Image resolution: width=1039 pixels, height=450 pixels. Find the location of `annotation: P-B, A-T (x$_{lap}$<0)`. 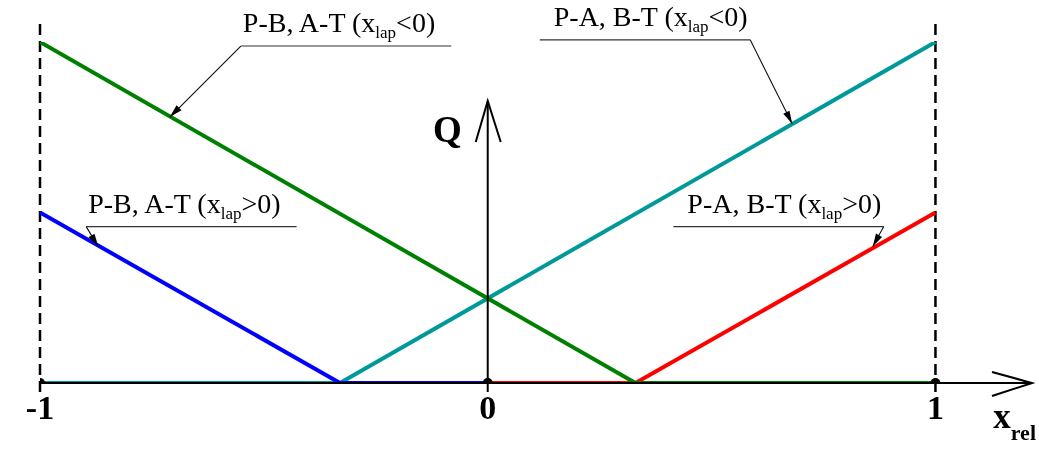

annotation: P-B, A-T (x$_{lap}$<0) is located at coordinates (339, 25).